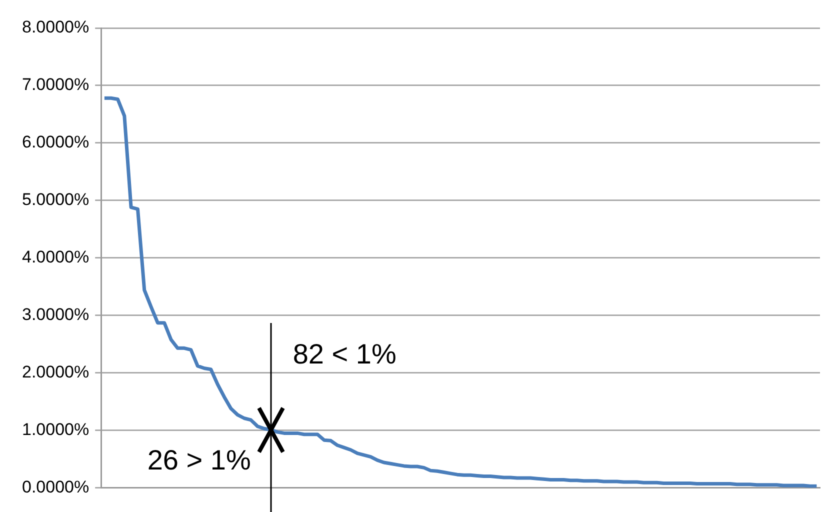 This screenshot has width=840, height=512. I want to click on y-tick-label: 6.0000%, so click(56, 142).